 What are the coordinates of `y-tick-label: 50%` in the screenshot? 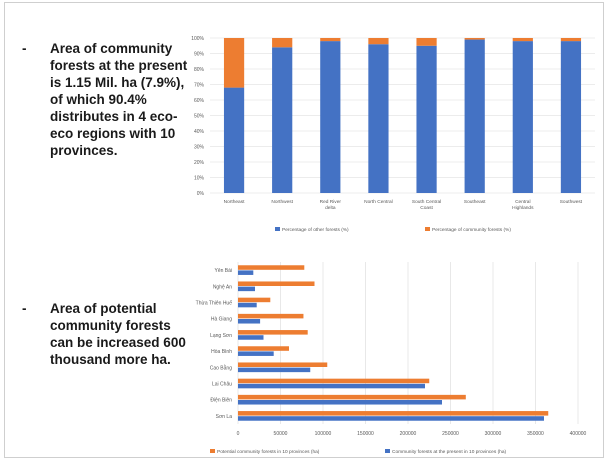 It's located at (199, 117).